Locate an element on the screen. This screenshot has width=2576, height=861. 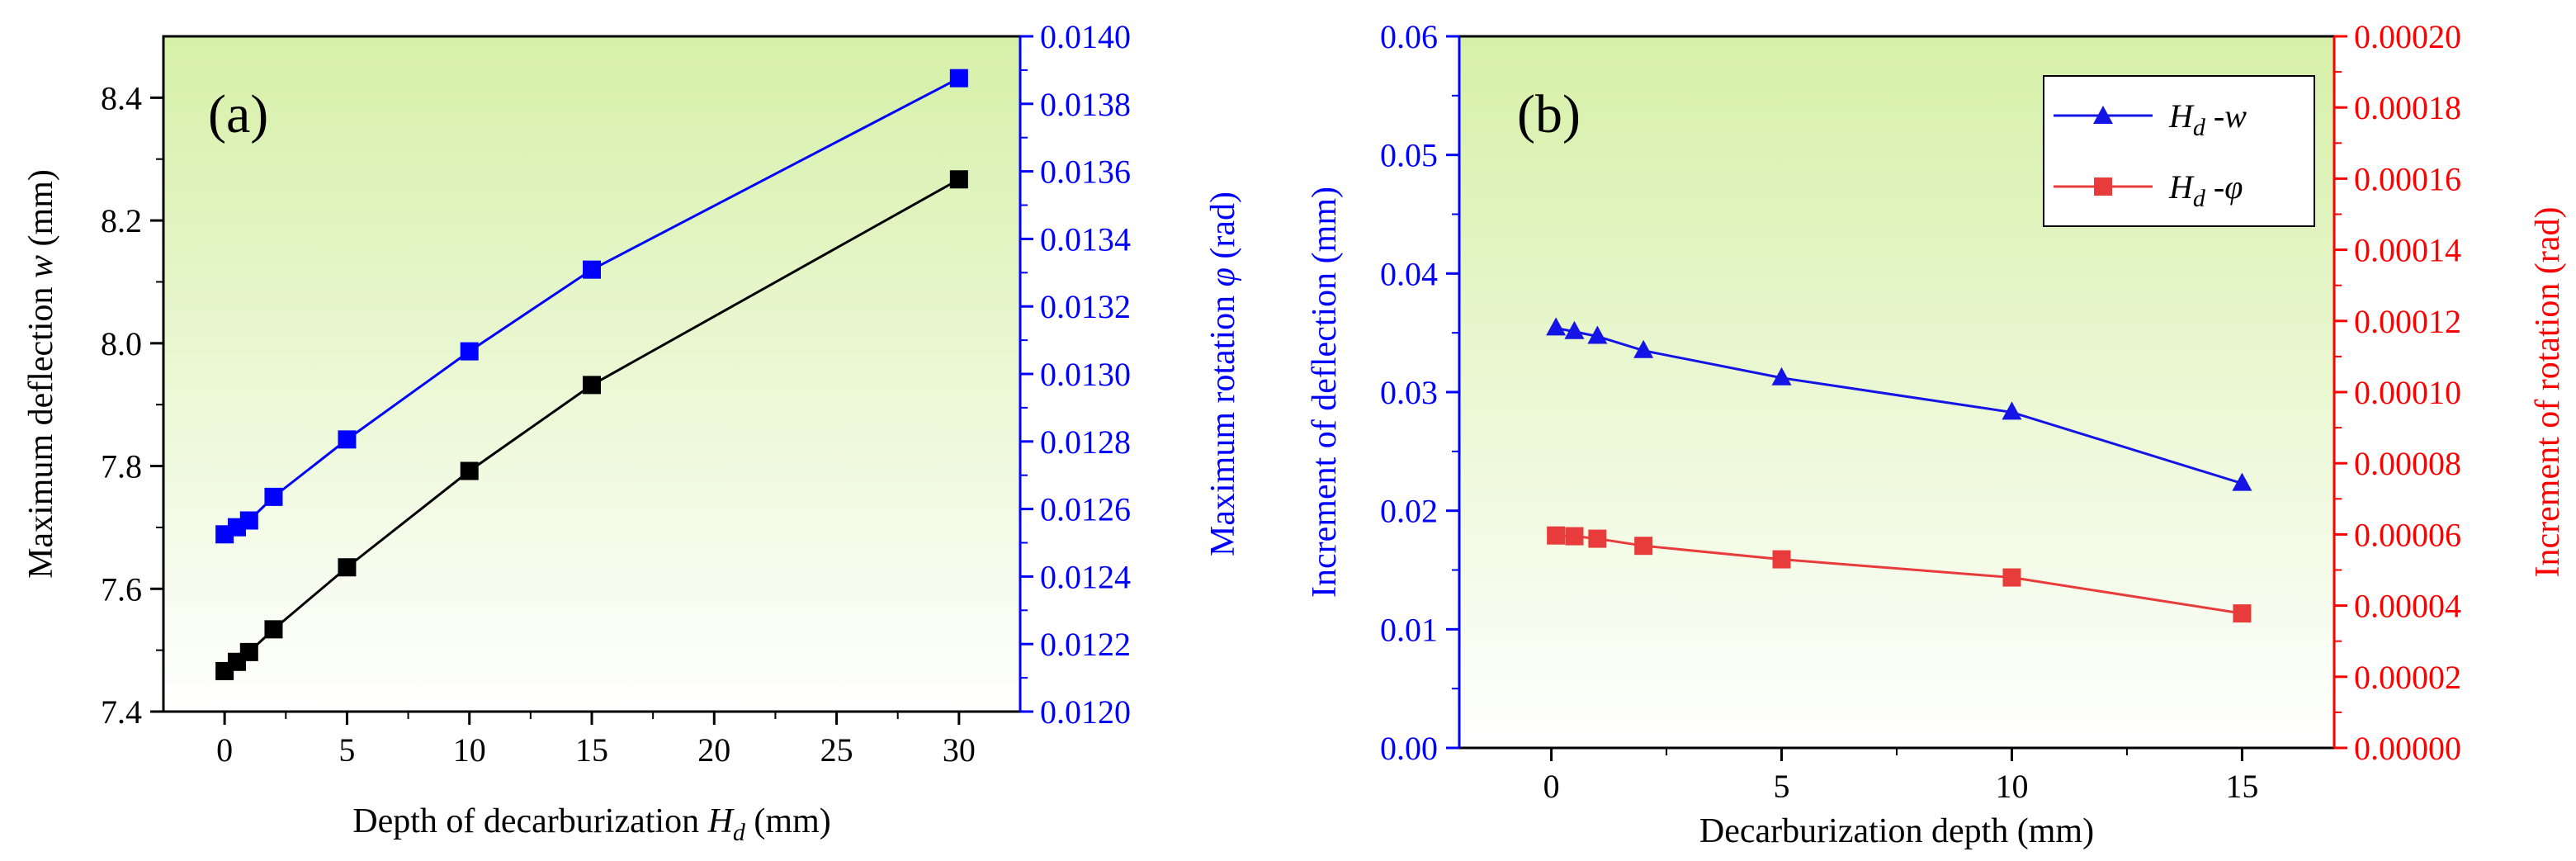
x-tick-label: 20 is located at coordinates (713, 750).